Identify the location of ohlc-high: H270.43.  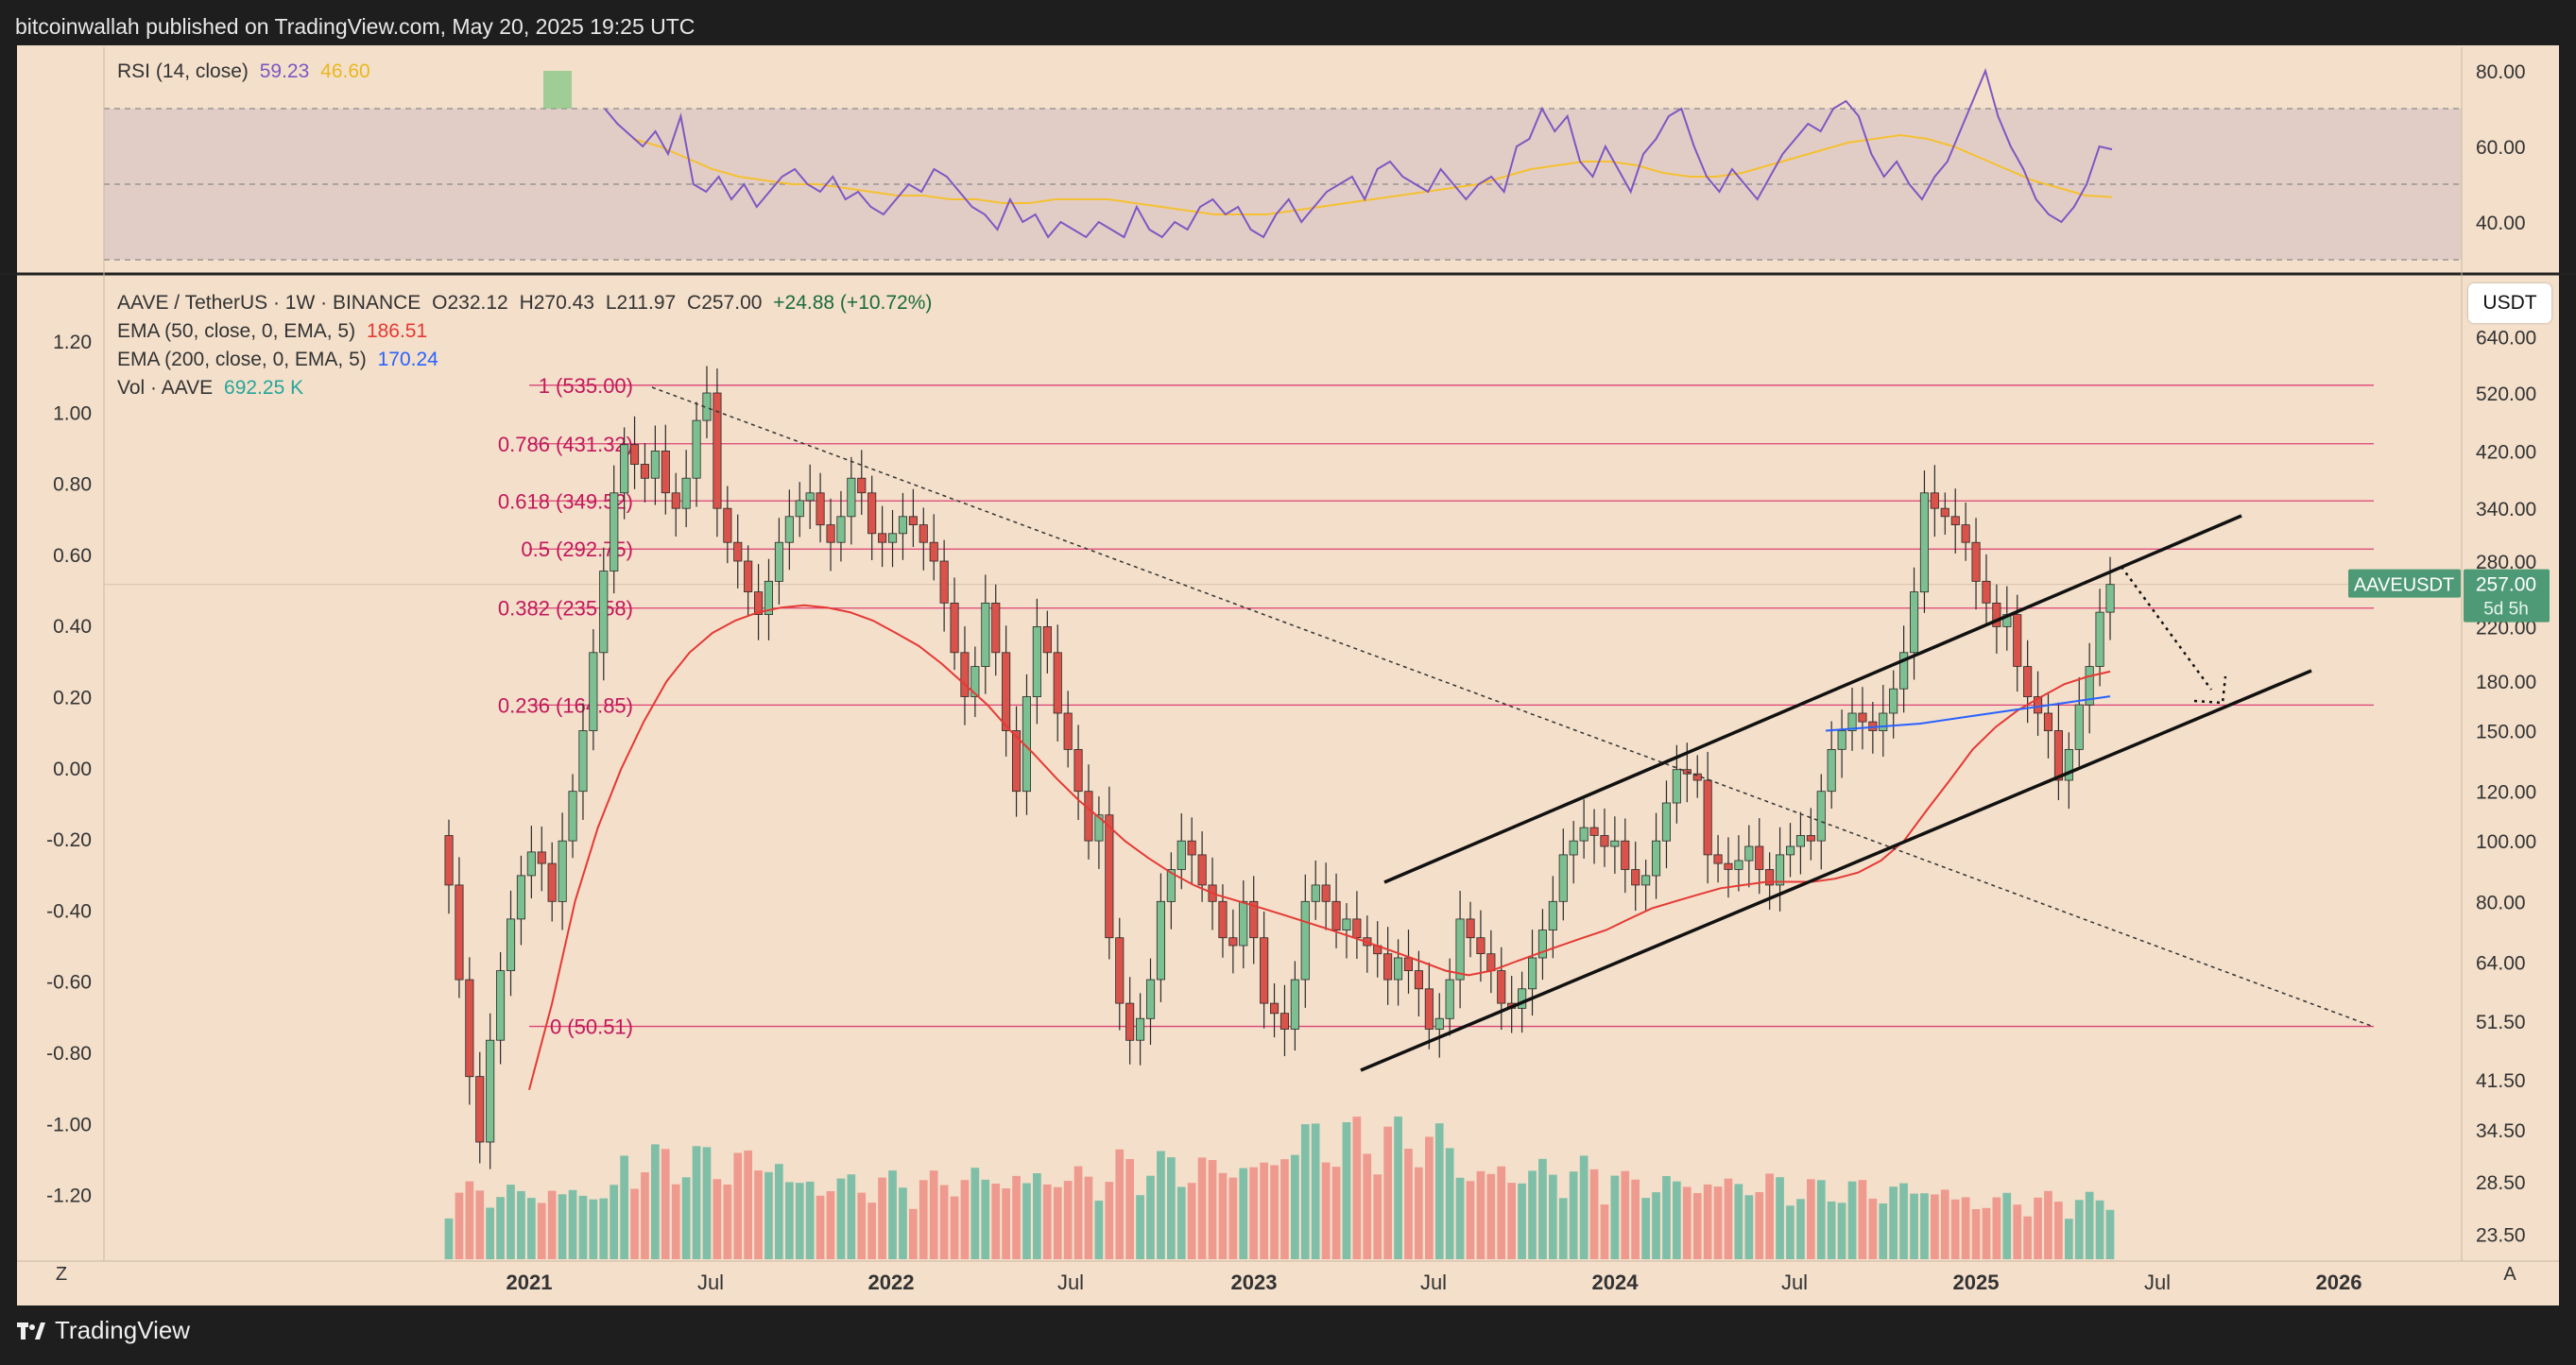
(556, 303).